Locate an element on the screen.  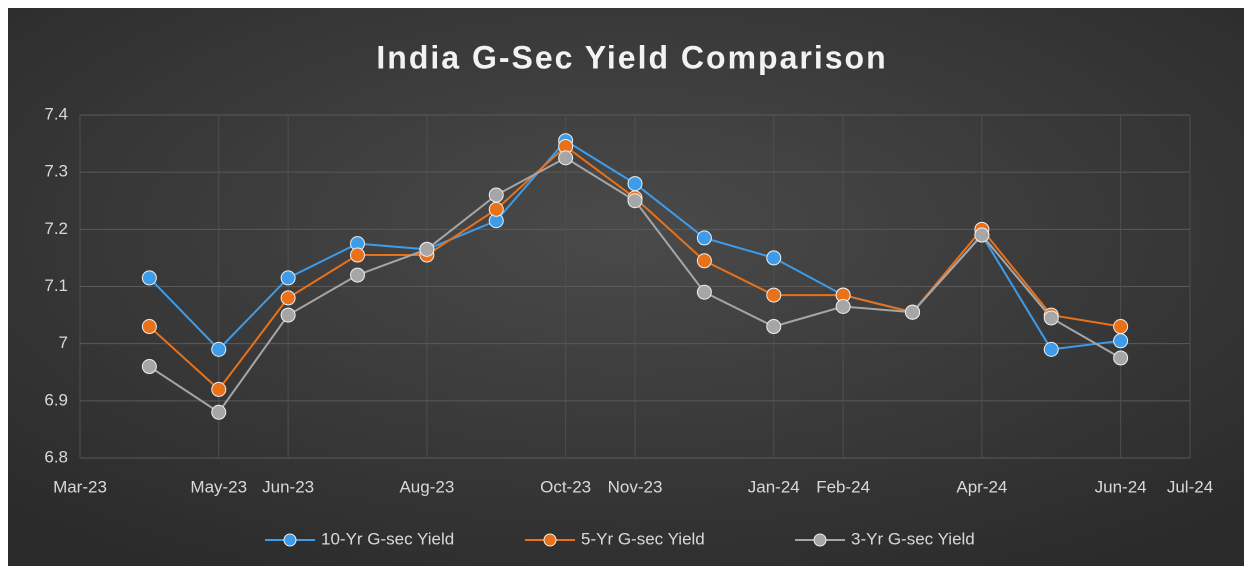
chart-title: India G-Sec Yield Comparison is located at coordinates (631, 57).